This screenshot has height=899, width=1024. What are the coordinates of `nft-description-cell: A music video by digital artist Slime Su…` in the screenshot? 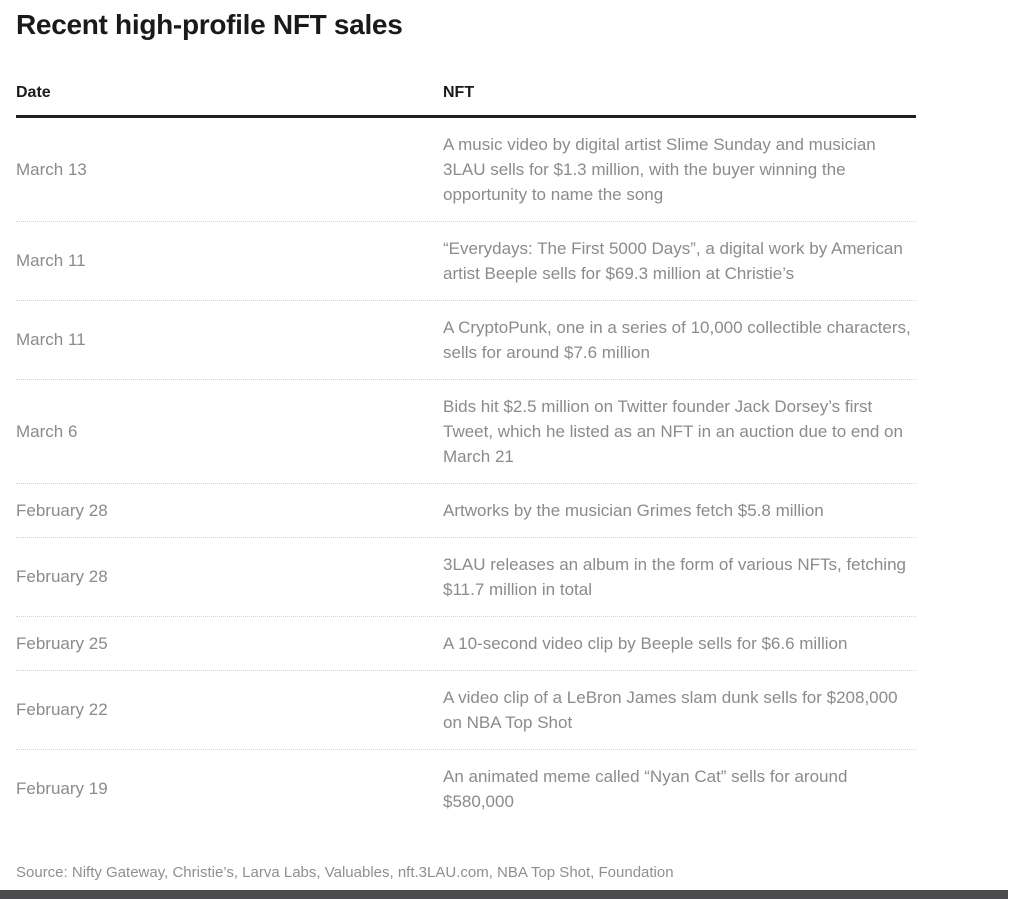 It's located at (659, 169).